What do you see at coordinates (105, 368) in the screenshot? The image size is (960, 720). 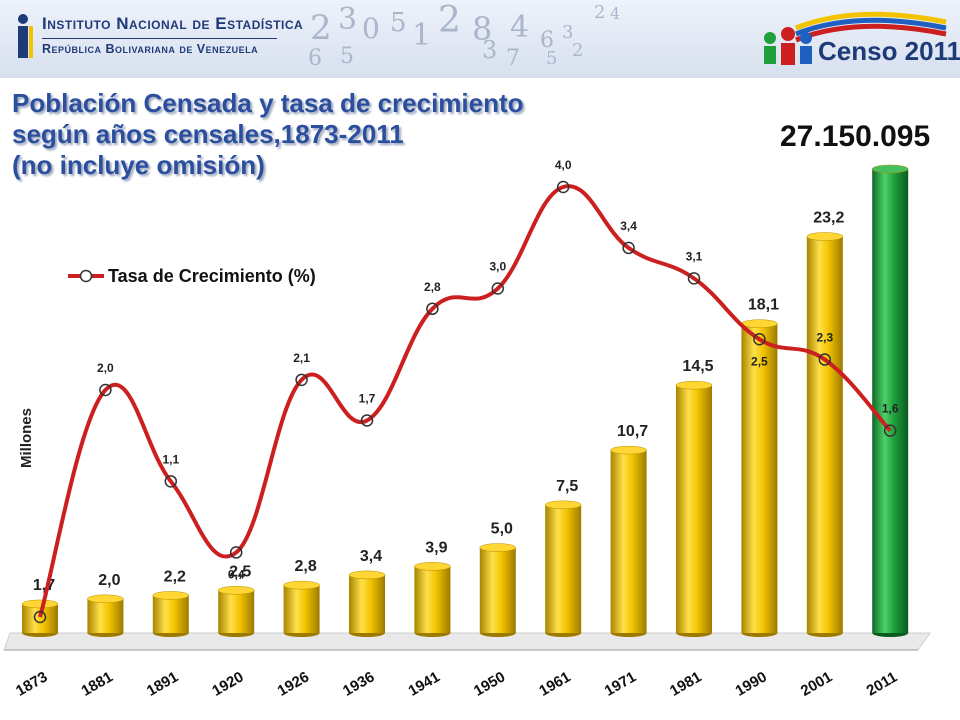 I see `growth-rate-label: 2,0` at bounding box center [105, 368].